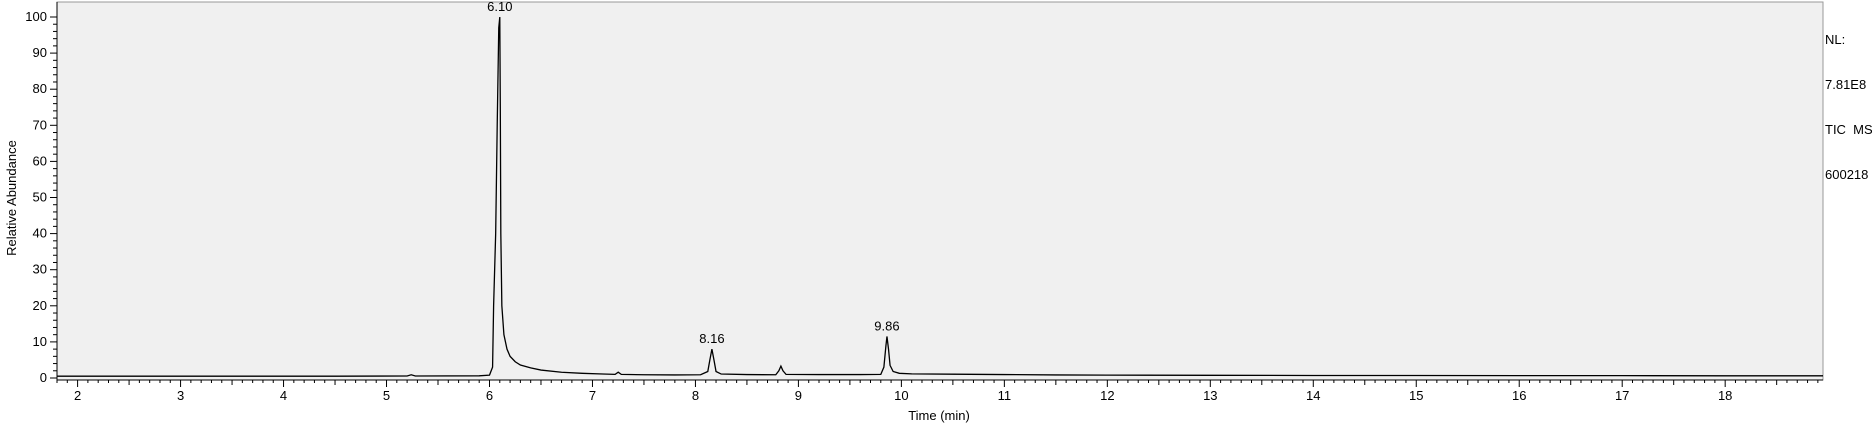 The height and width of the screenshot is (429, 1872). Describe the element at coordinates (40, 197) in the screenshot. I see `y-tick-label: 50` at that location.